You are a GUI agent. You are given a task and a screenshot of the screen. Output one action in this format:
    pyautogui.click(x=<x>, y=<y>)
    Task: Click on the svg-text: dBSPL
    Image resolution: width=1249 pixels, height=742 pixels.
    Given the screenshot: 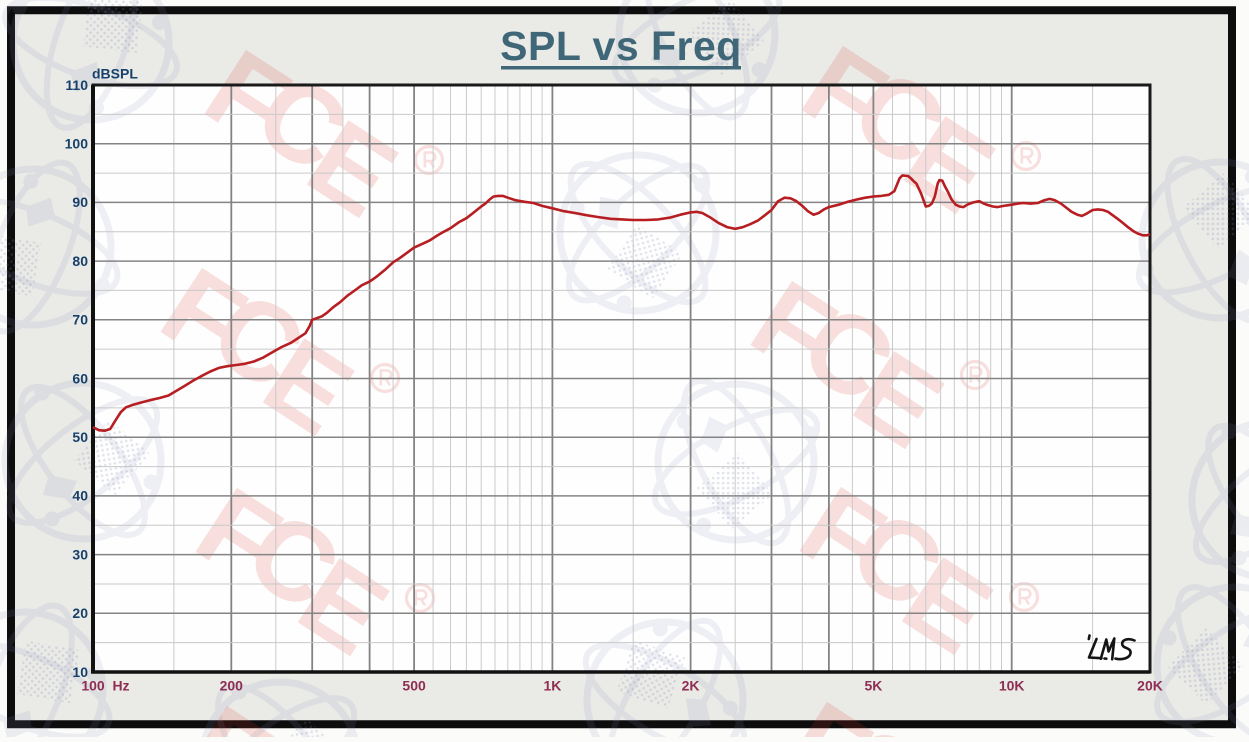 What is the action you would take?
    pyautogui.click(x=115, y=74)
    